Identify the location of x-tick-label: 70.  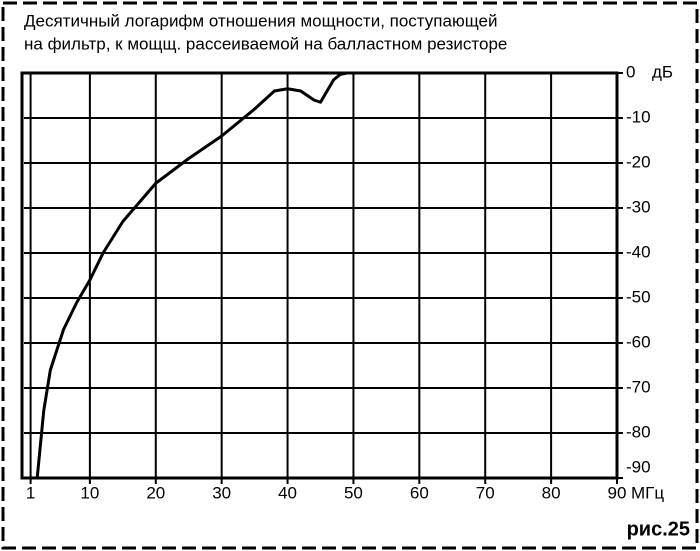
(485, 492).